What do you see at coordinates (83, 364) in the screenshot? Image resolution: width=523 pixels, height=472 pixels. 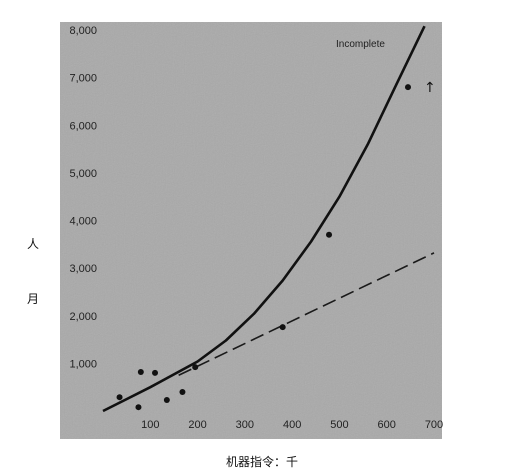 I see `y-tick-label: 1,000` at bounding box center [83, 364].